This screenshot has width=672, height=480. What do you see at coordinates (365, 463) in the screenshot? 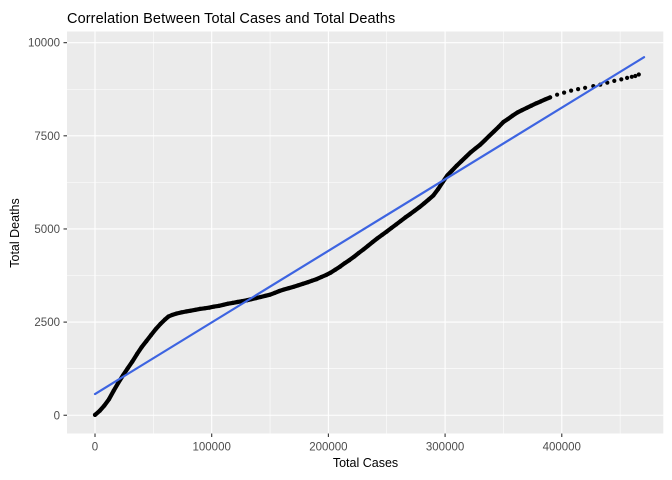
I see `x-axis-title: Total Cases` at bounding box center [365, 463].